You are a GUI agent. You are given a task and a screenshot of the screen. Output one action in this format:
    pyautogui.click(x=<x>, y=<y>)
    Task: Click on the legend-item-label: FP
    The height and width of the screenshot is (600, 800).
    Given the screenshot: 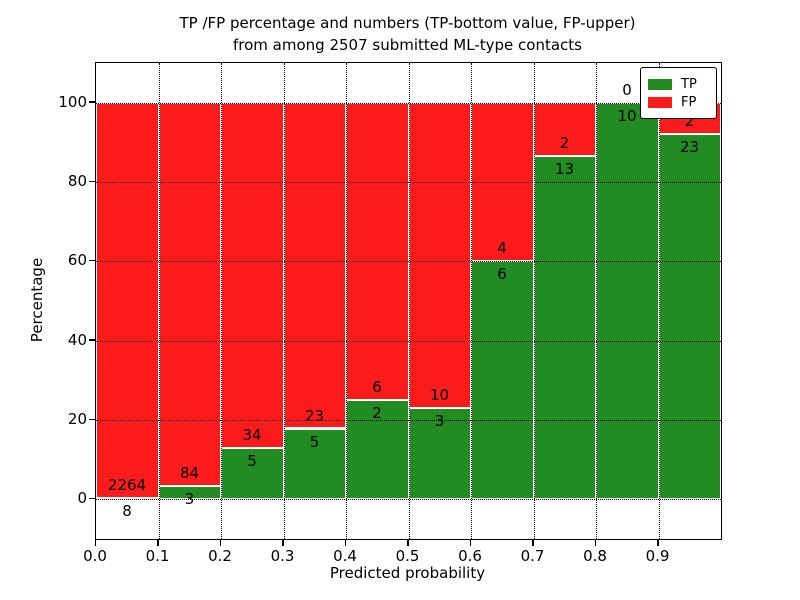 What is the action you would take?
    pyautogui.click(x=689, y=102)
    